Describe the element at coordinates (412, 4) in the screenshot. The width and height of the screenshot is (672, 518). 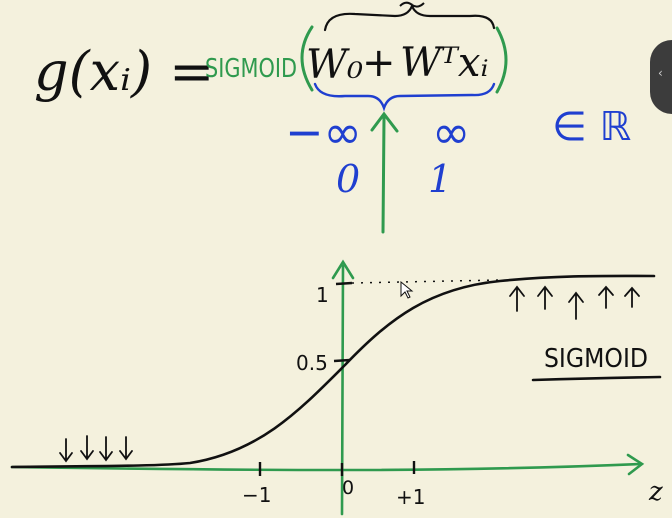
I see `formula-overbrace-tilde` at that location.